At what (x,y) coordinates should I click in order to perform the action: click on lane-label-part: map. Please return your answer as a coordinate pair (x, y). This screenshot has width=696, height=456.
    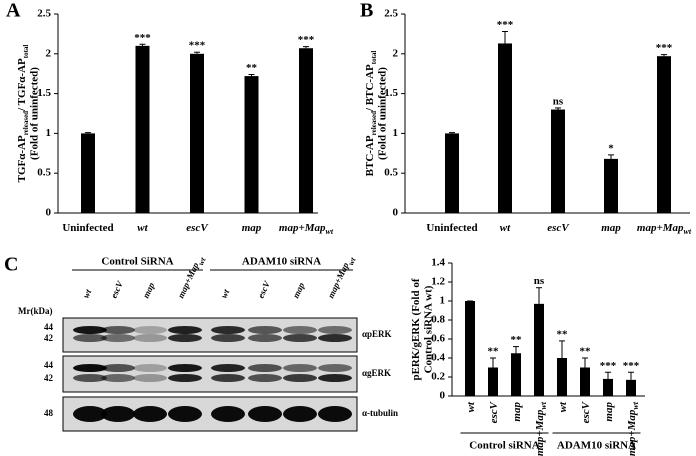
    Looking at the image, I should click on (149, 290).